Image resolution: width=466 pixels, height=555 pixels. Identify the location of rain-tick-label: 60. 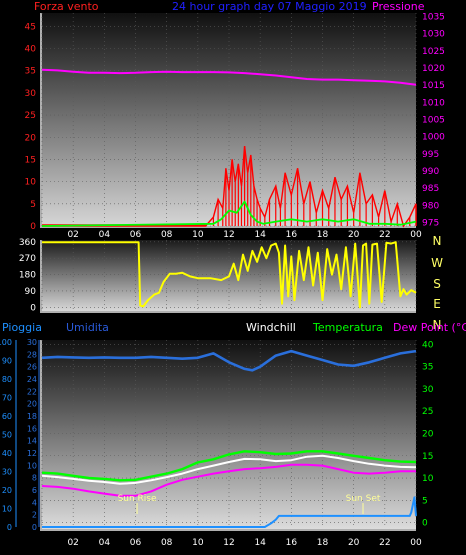
(7, 416).